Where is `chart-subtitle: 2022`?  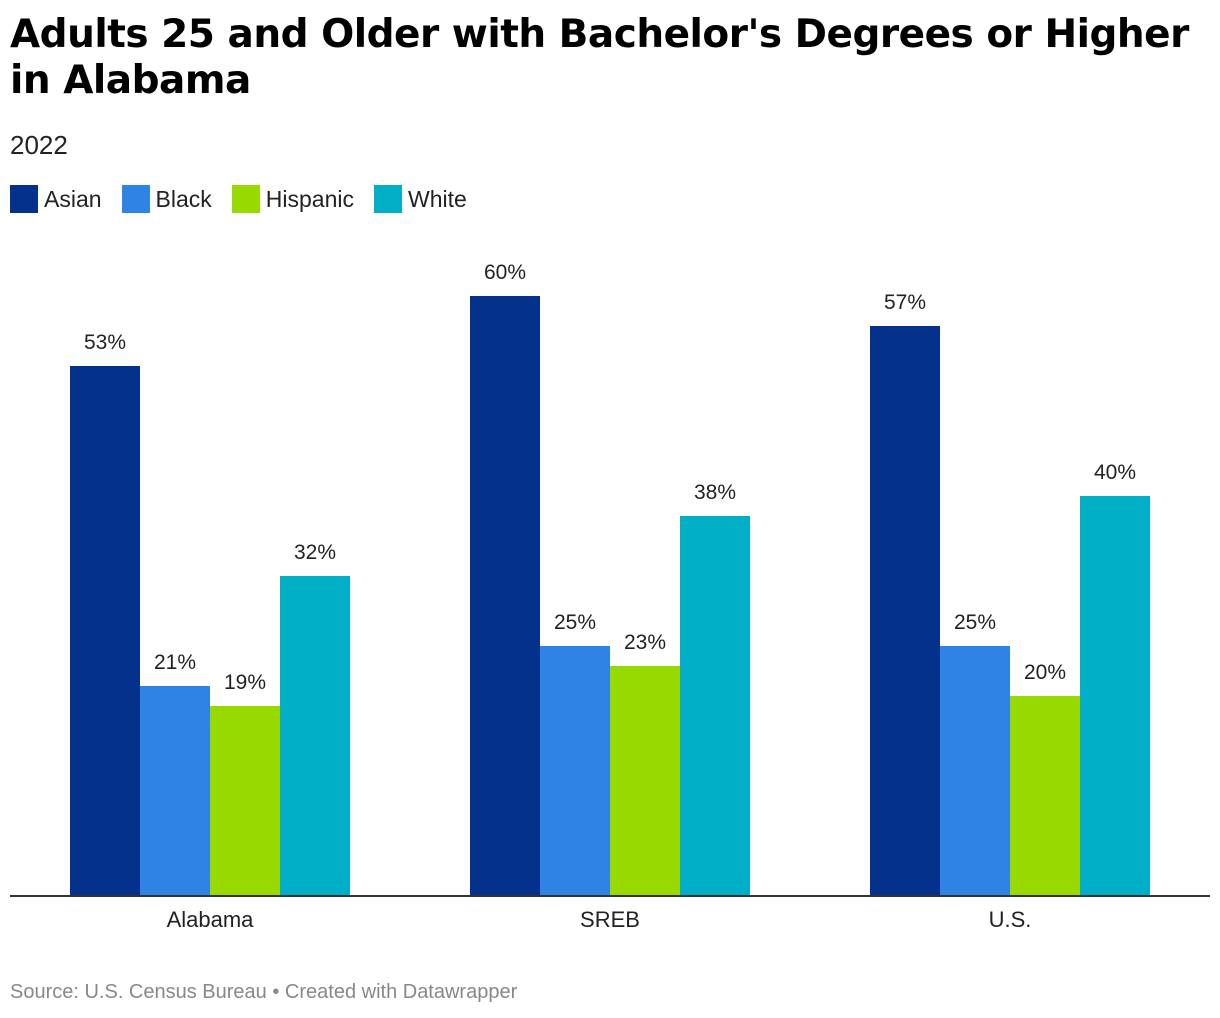
chart-subtitle: 2022 is located at coordinates (39, 145).